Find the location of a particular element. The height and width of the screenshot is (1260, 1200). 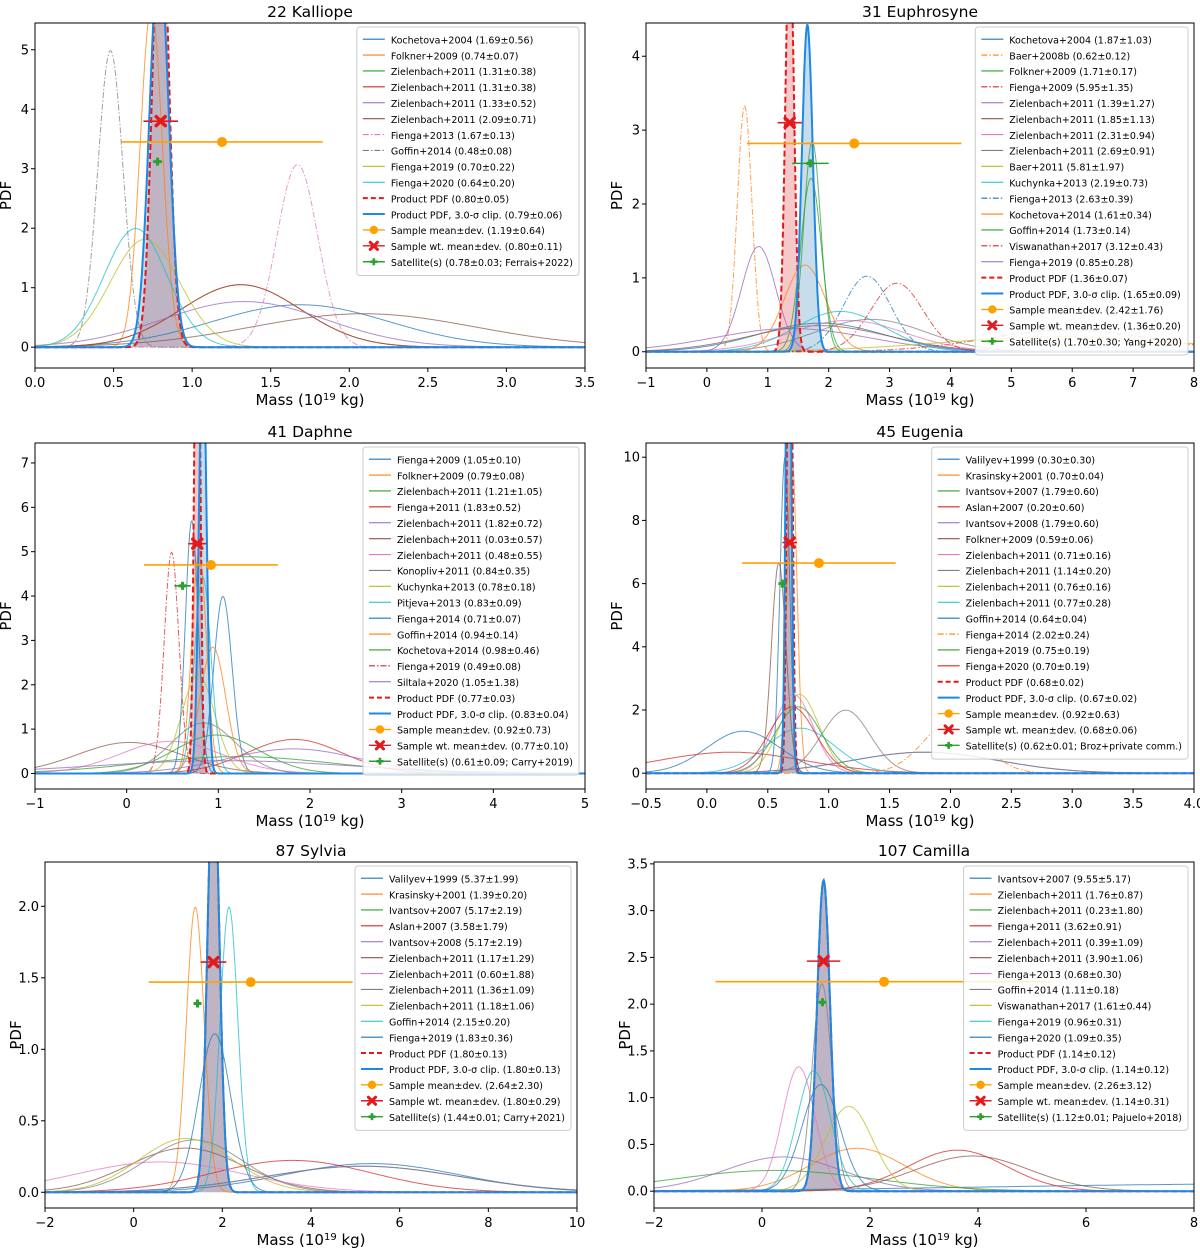

x-tick-label: 2.5 is located at coordinates (1011, 804).